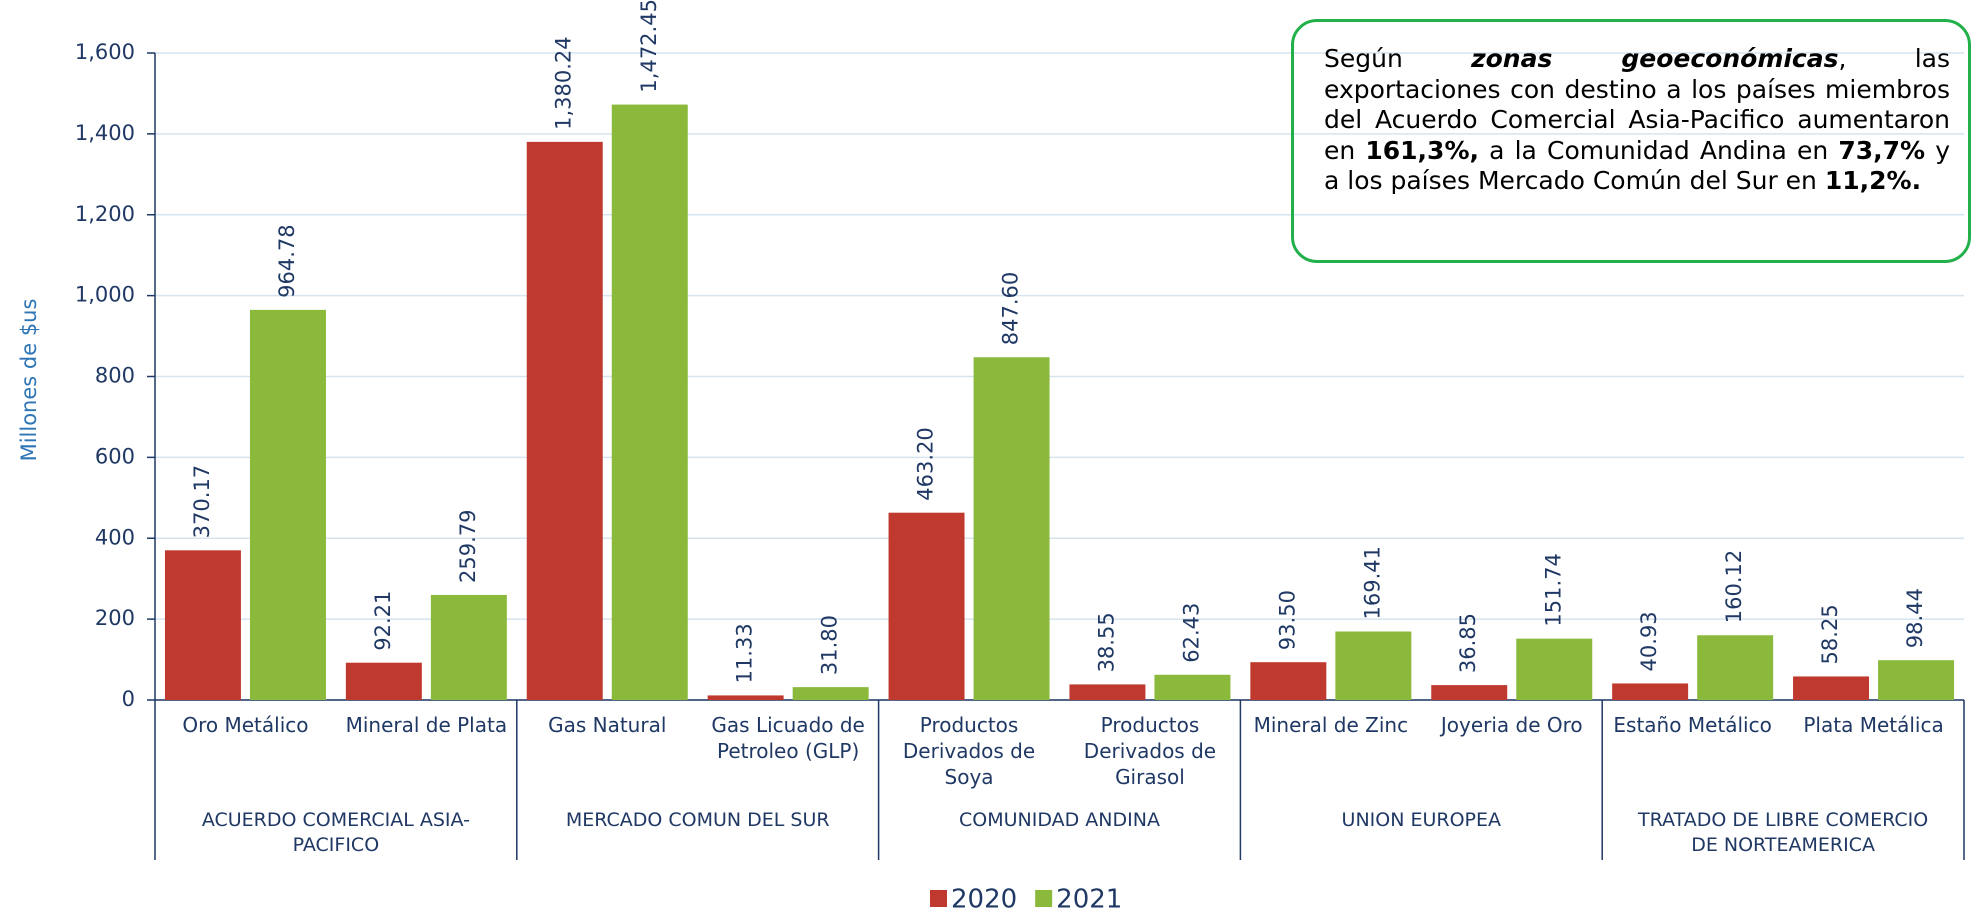 Image resolution: width=1981 pixels, height=912 pixels. I want to click on x-tick-label: Joyeria de Oro, so click(1511, 725).